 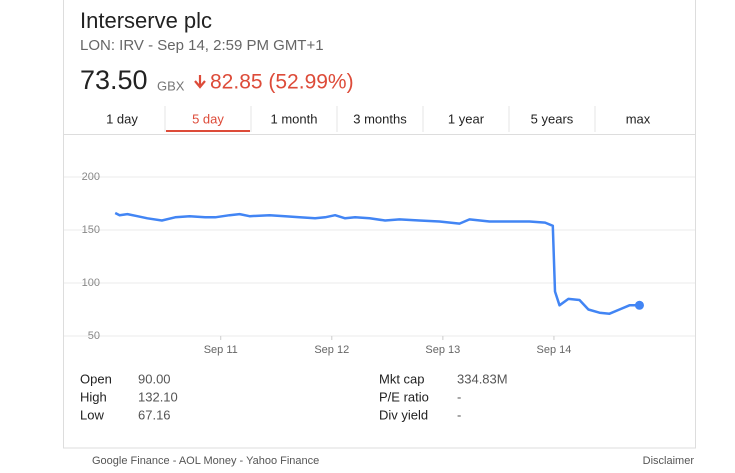 What do you see at coordinates (146, 20) in the screenshot?
I see `title: Interserve plc` at bounding box center [146, 20].